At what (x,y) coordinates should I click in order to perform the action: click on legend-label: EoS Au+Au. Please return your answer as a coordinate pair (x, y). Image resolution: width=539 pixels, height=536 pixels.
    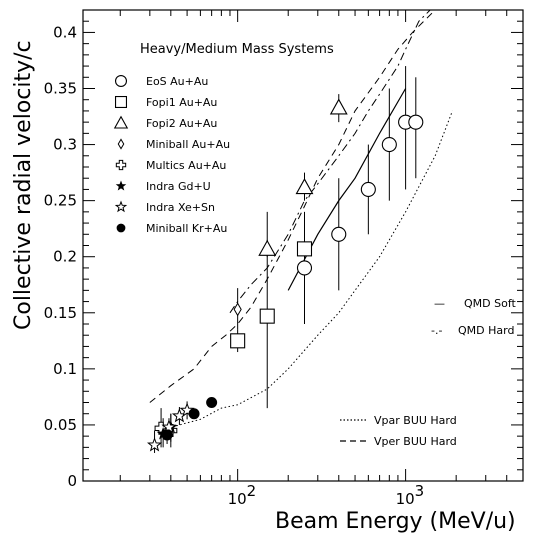
    Looking at the image, I should click on (177, 81).